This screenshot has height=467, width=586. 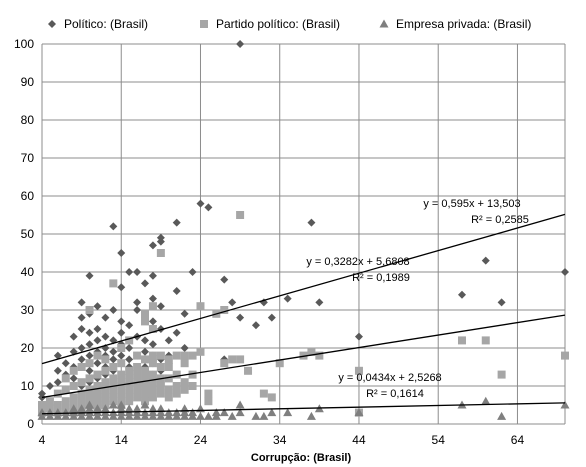 What do you see at coordinates (28, 310) in the screenshot?
I see `y-tick-label: 30` at bounding box center [28, 310].